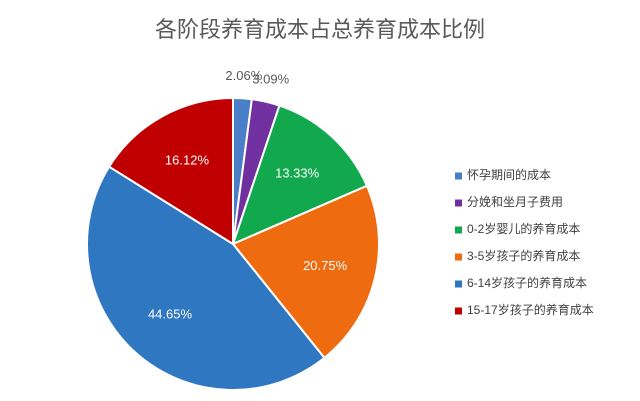 The height and width of the screenshot is (401, 640). What do you see at coordinates (270, 79) in the screenshot?
I see `data-label: 3.09%` at bounding box center [270, 79].